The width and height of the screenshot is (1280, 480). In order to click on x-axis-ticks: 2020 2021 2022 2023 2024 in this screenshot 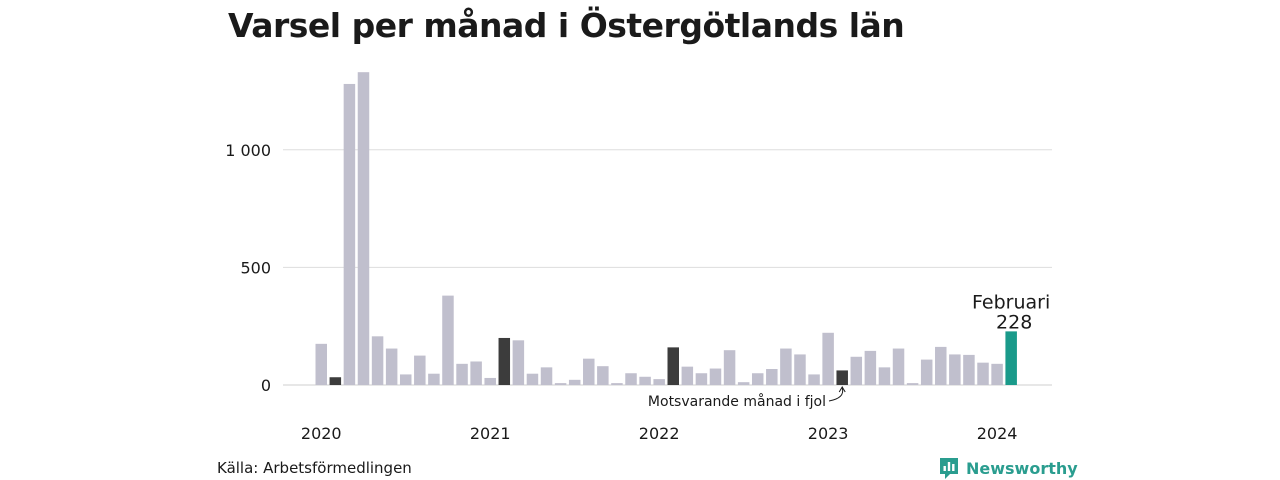, I will do `click(659, 433)`.